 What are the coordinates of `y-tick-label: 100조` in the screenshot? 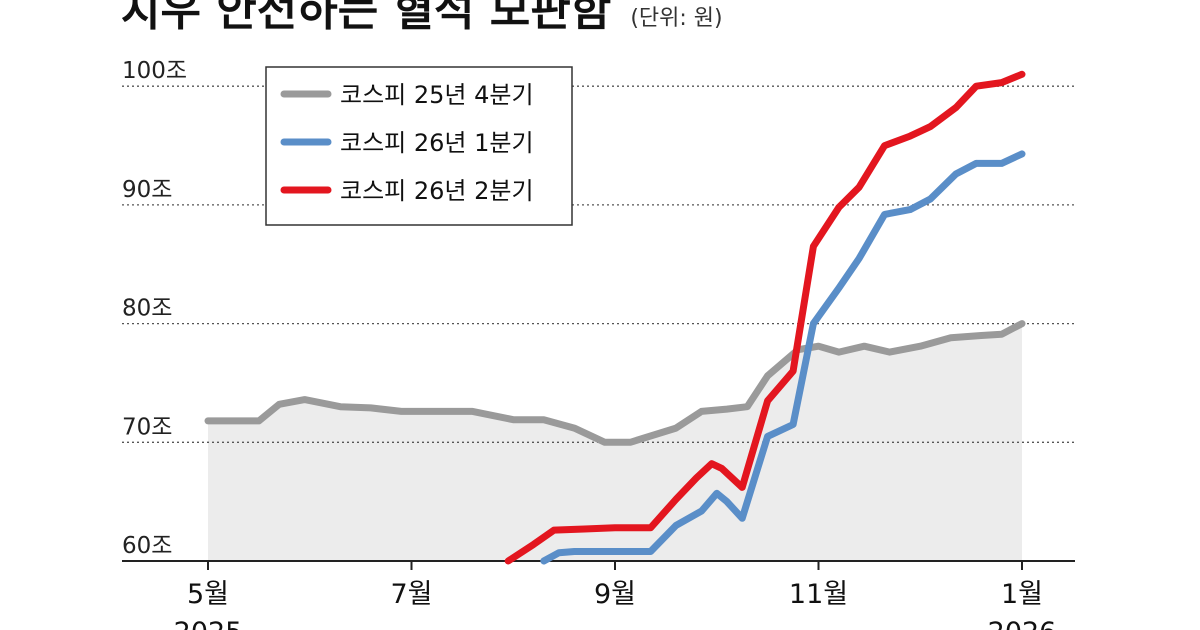 It's located at (154, 71).